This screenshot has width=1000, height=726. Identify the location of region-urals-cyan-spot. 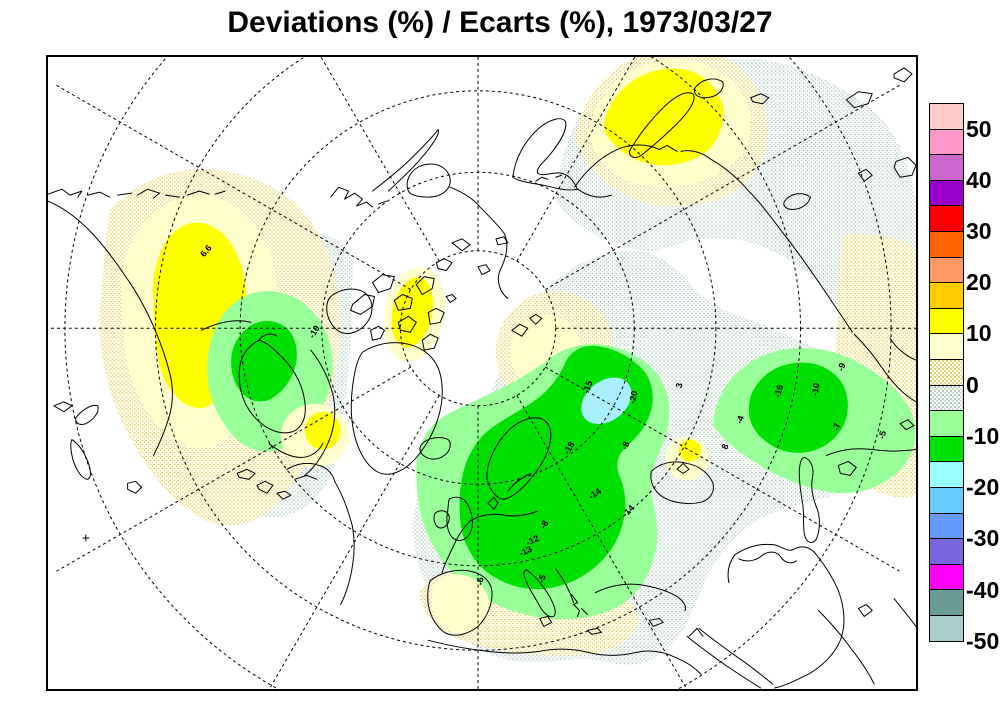
(606, 401).